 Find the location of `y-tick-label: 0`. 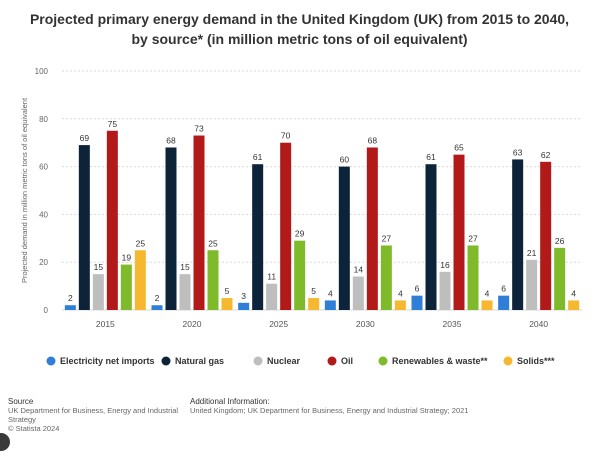

y-tick-label: 0 is located at coordinates (46, 310).